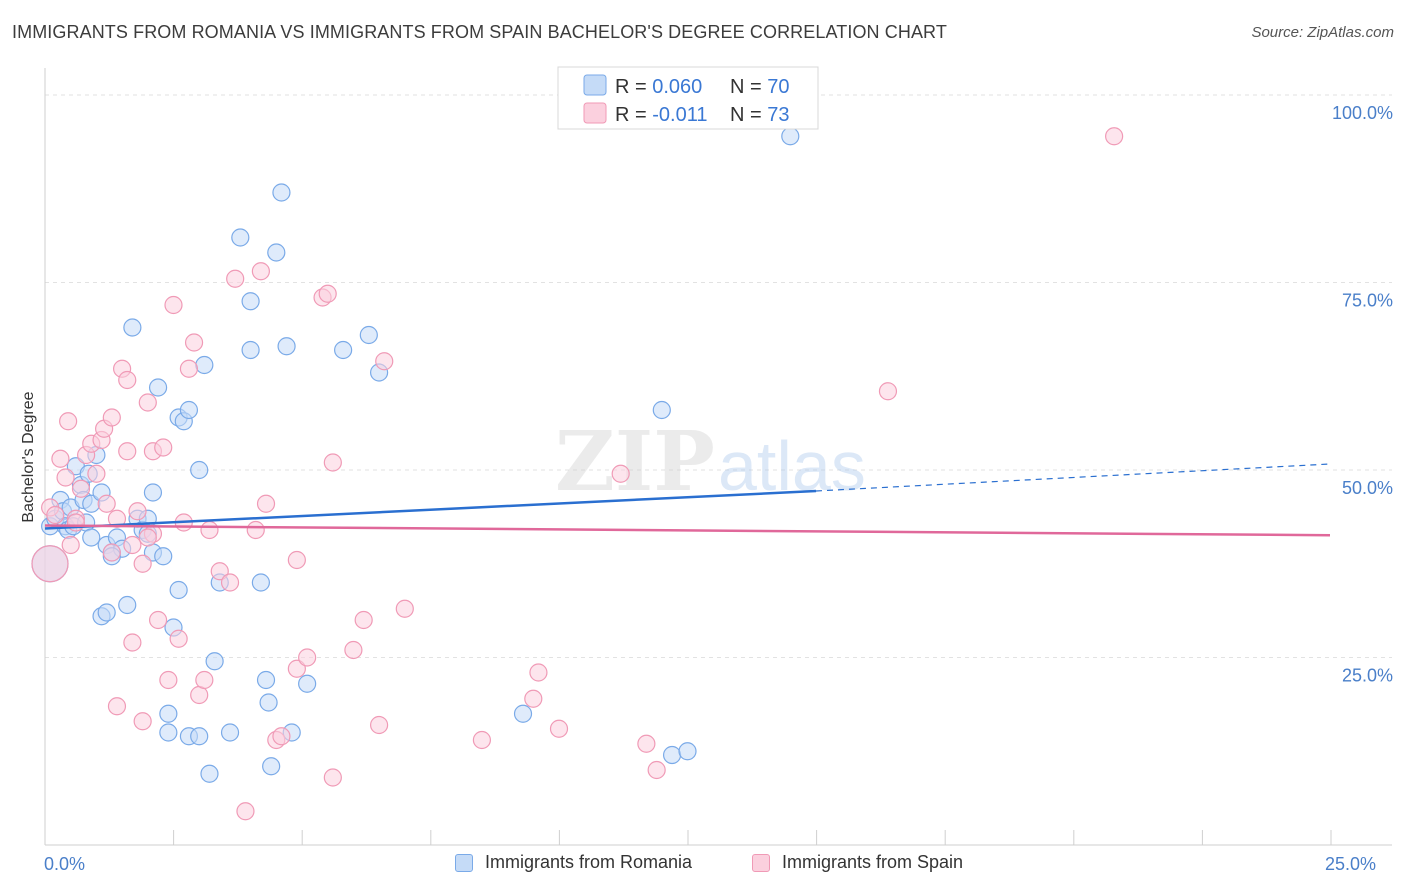 This screenshot has height=892, width=1406. What do you see at coordinates (633, 115) in the screenshot?
I see `legend-r-label-2: R =` at bounding box center [633, 115].